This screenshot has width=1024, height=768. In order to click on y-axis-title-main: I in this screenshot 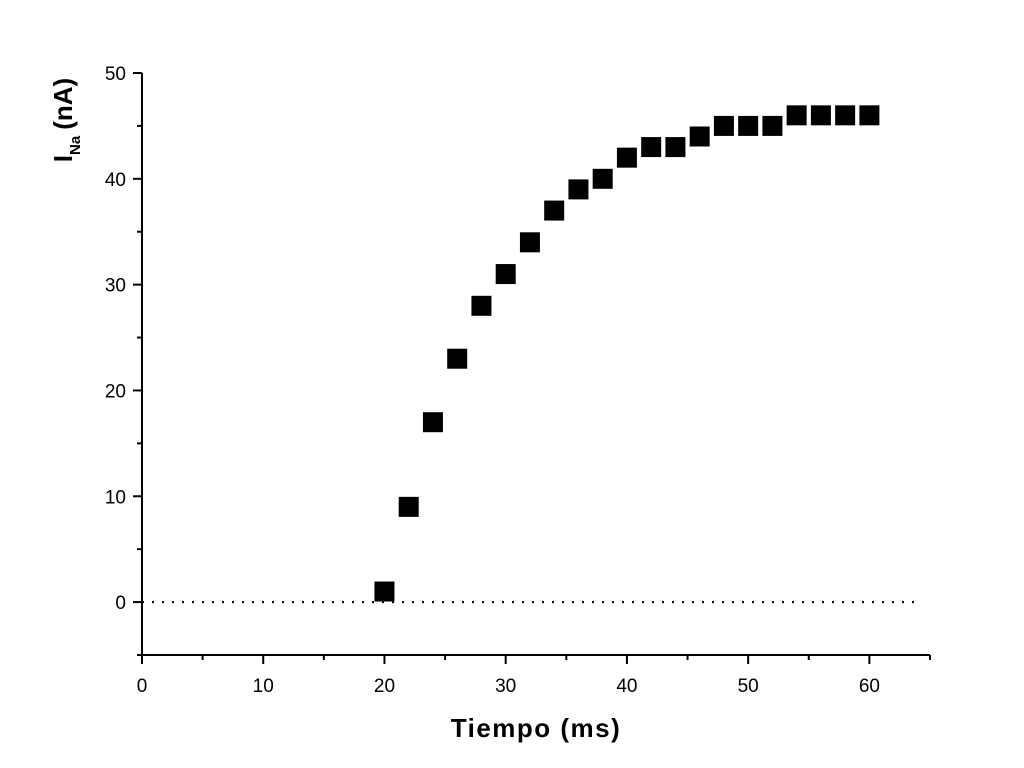, I will do `click(63, 158)`.